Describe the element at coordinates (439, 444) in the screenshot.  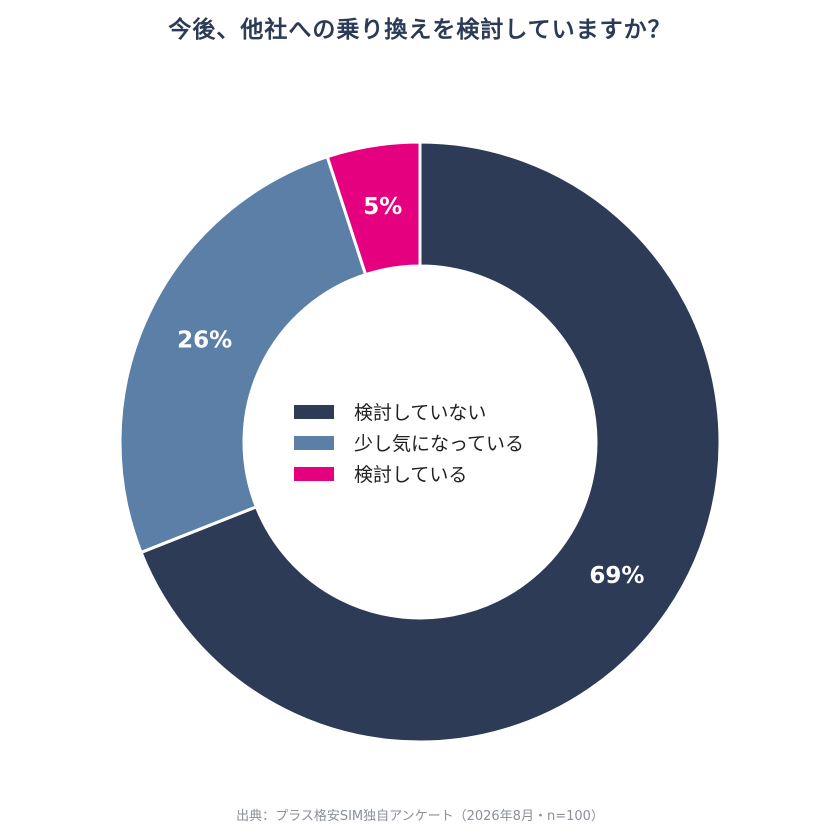
I see `legend-label: 少し気になっている` at that location.